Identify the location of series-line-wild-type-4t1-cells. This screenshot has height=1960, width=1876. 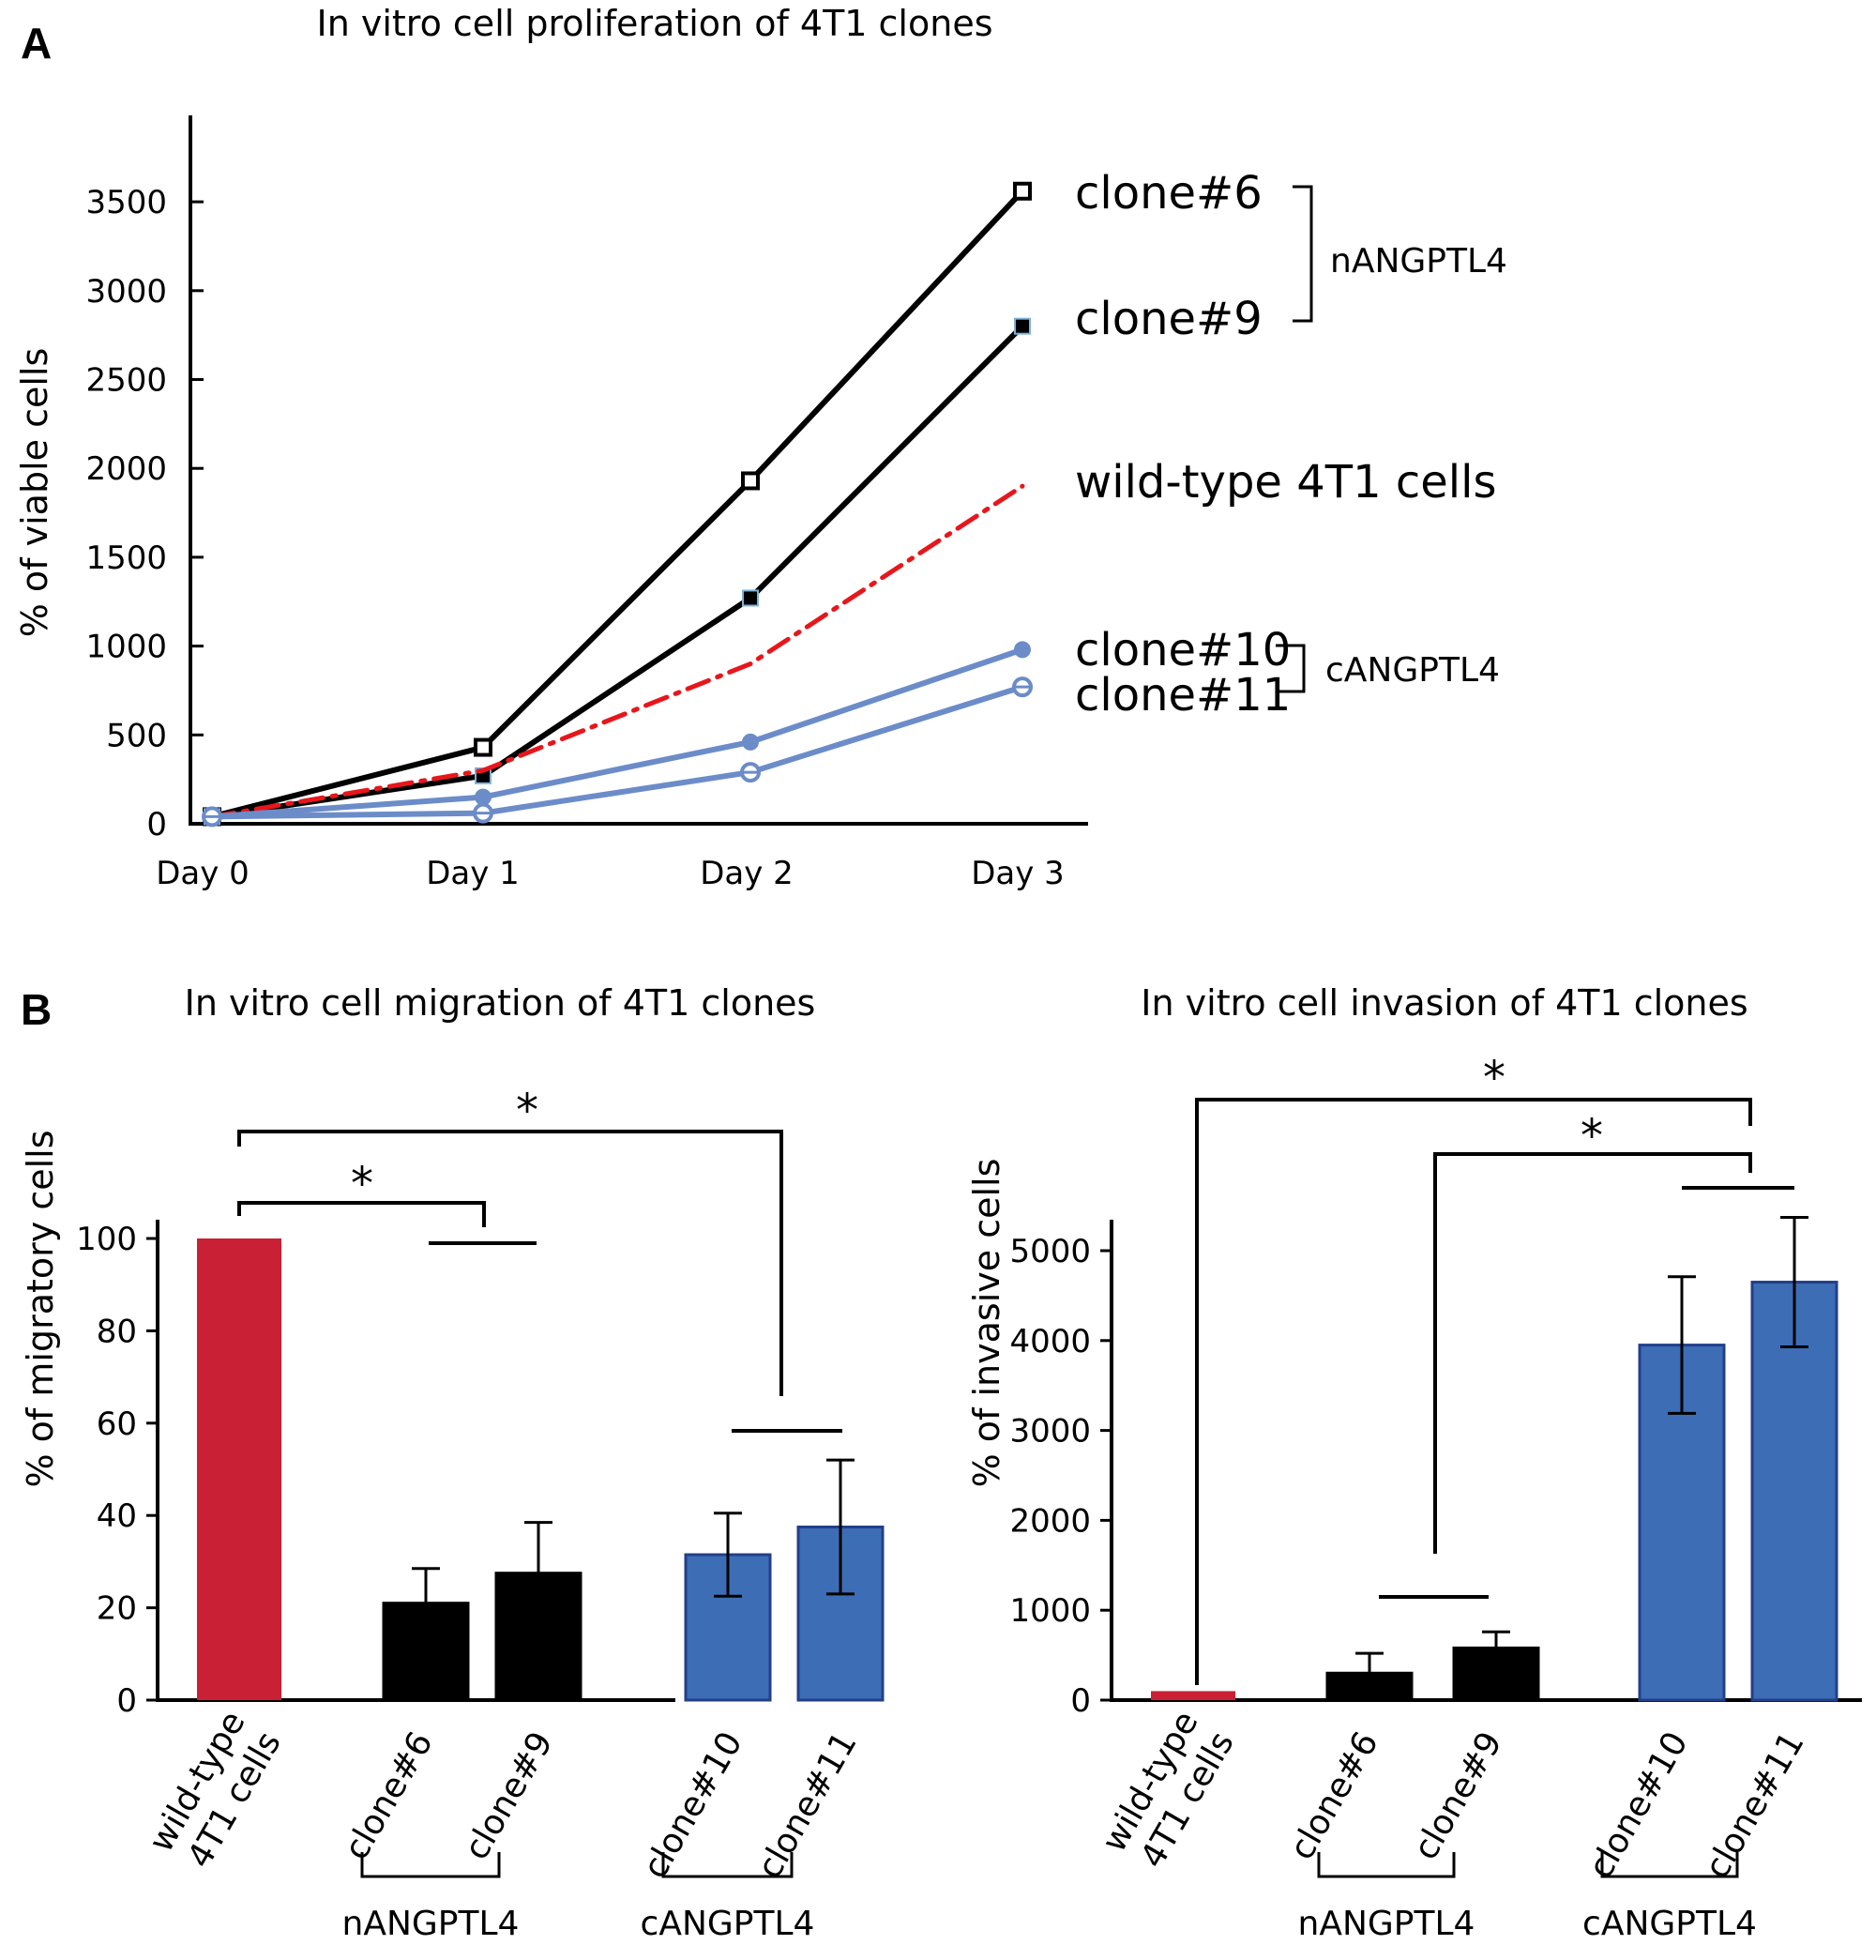
(617, 651).